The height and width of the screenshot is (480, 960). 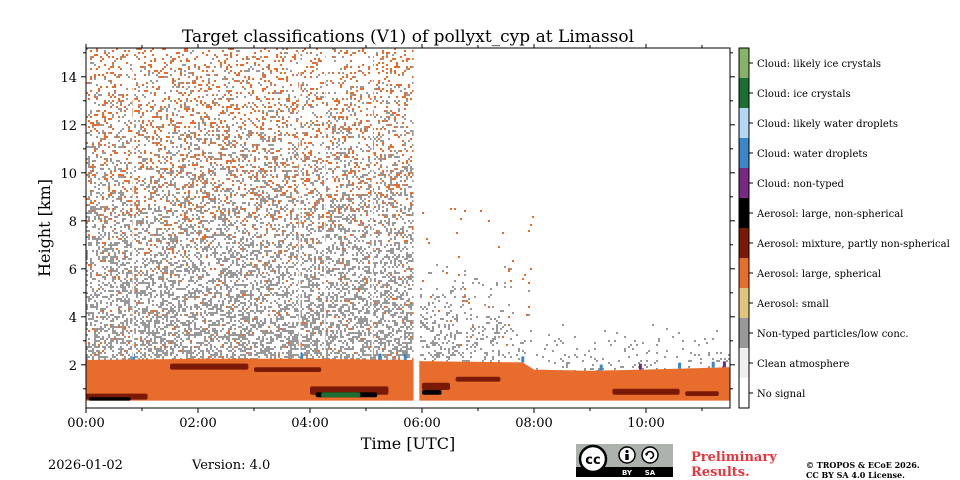 I want to click on preliminary-line-2: Results., so click(x=720, y=472).